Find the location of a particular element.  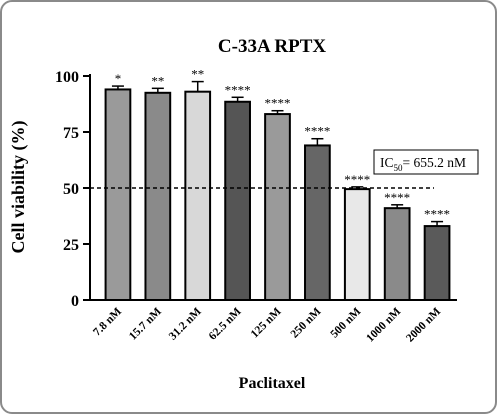

significance-label: * is located at coordinates (118, 78).